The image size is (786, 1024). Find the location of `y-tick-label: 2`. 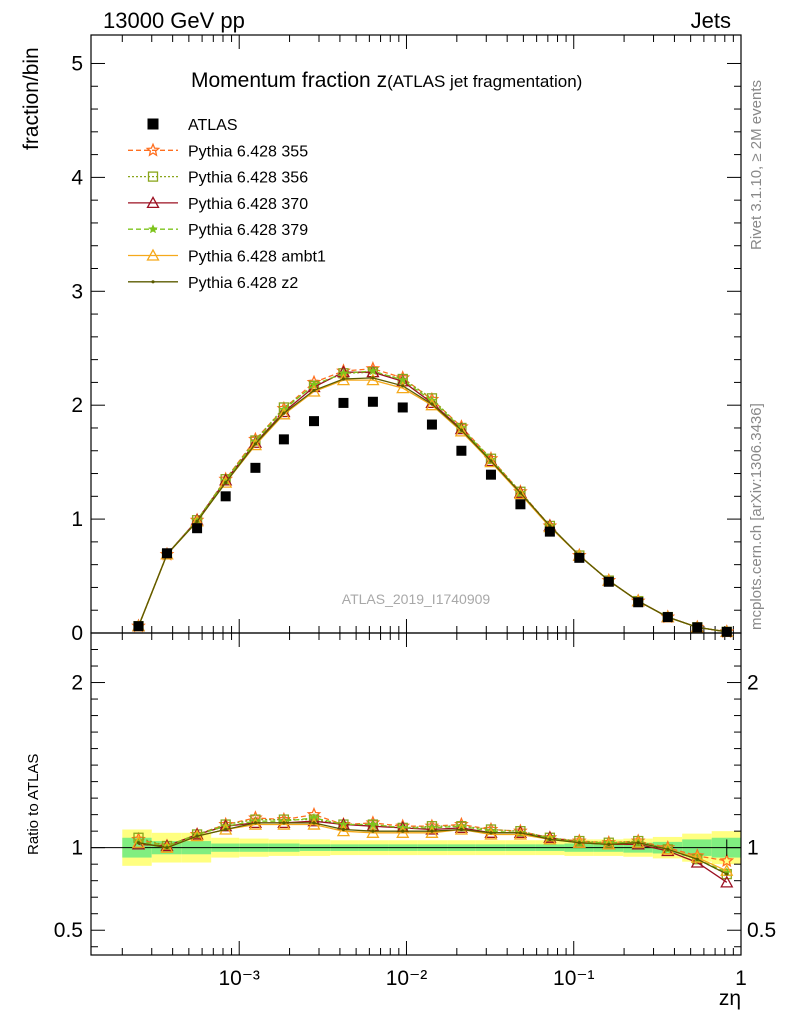

y-tick-label: 2 is located at coordinates (77, 405).